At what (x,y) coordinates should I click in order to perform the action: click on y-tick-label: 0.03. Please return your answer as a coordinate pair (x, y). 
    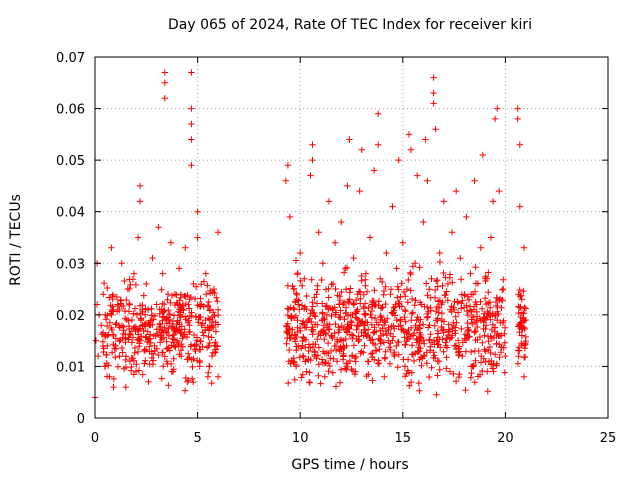
    Looking at the image, I should click on (70, 264).